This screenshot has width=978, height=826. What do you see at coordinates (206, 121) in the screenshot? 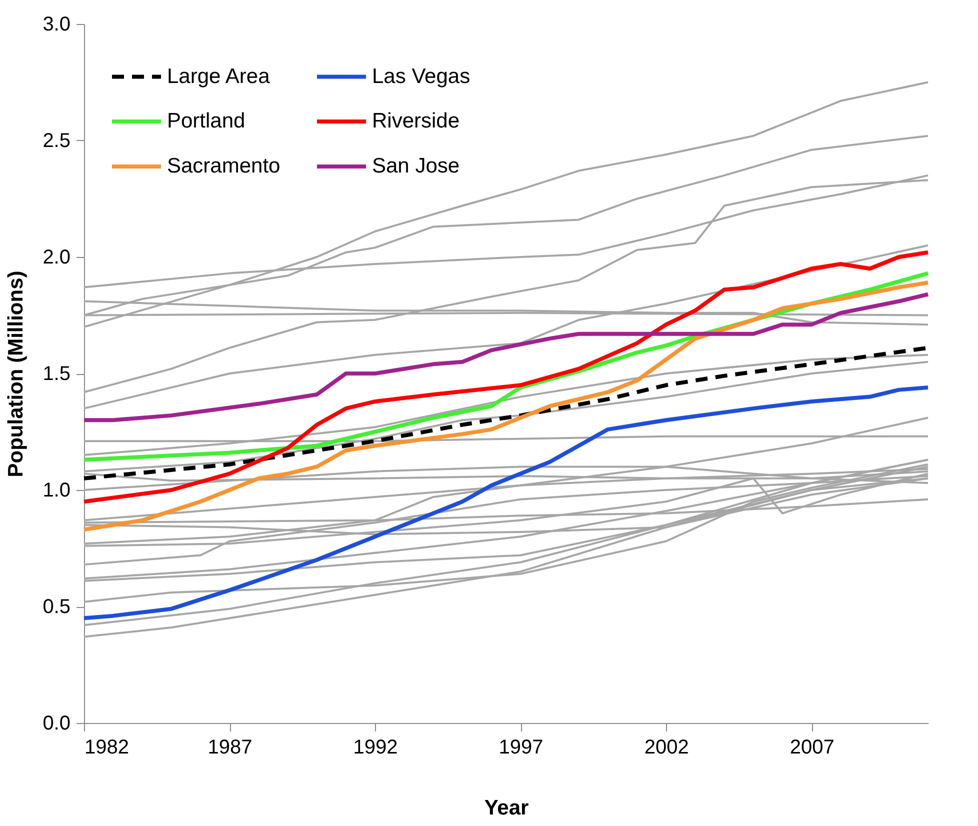
I see `legend-label: Portland` at bounding box center [206, 121].